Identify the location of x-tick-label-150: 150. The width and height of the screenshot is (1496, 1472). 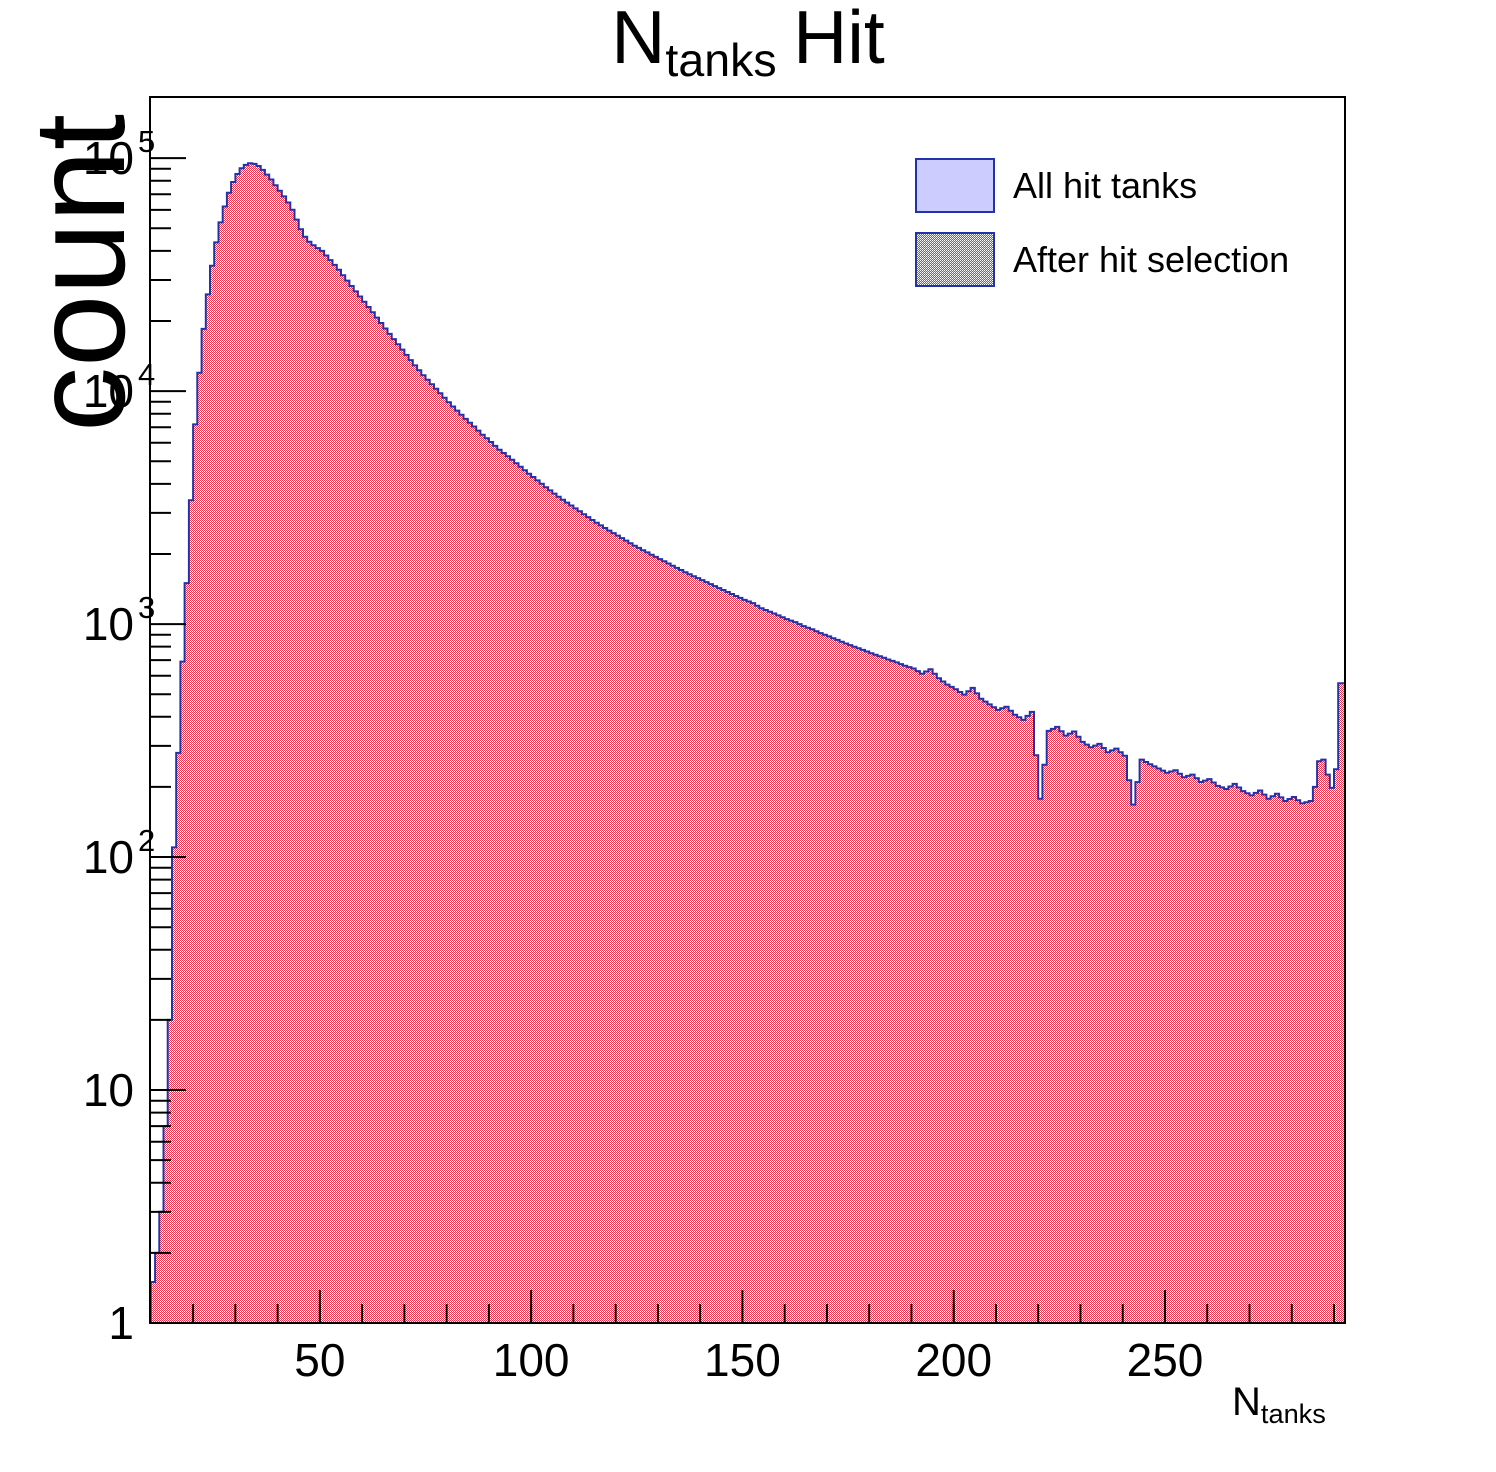
(742, 1360).